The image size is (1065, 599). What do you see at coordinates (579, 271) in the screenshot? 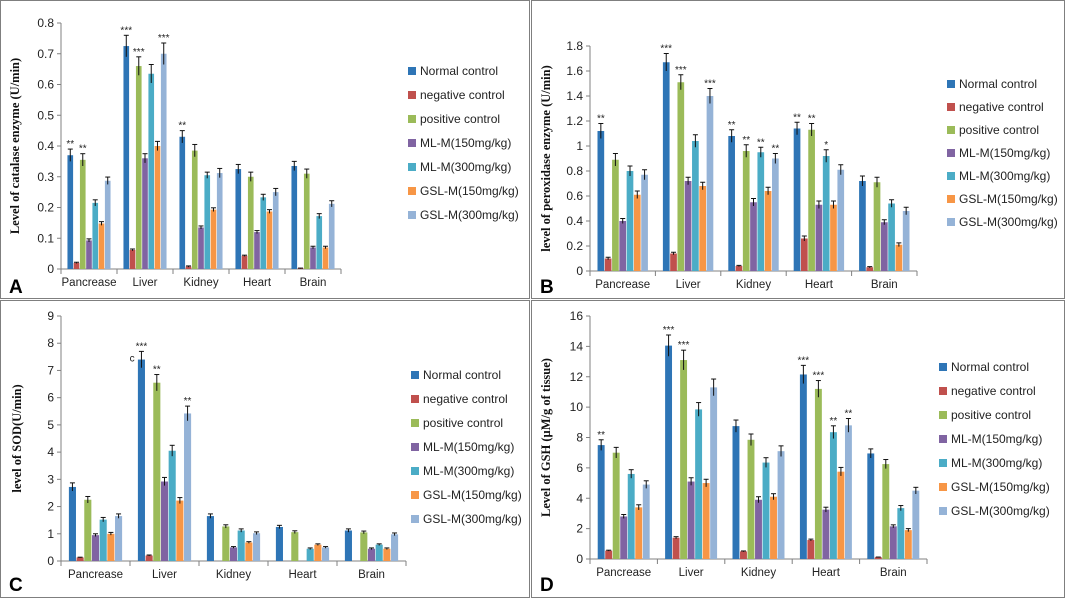
I see `y-tick-label-b-0: 0` at bounding box center [579, 271].